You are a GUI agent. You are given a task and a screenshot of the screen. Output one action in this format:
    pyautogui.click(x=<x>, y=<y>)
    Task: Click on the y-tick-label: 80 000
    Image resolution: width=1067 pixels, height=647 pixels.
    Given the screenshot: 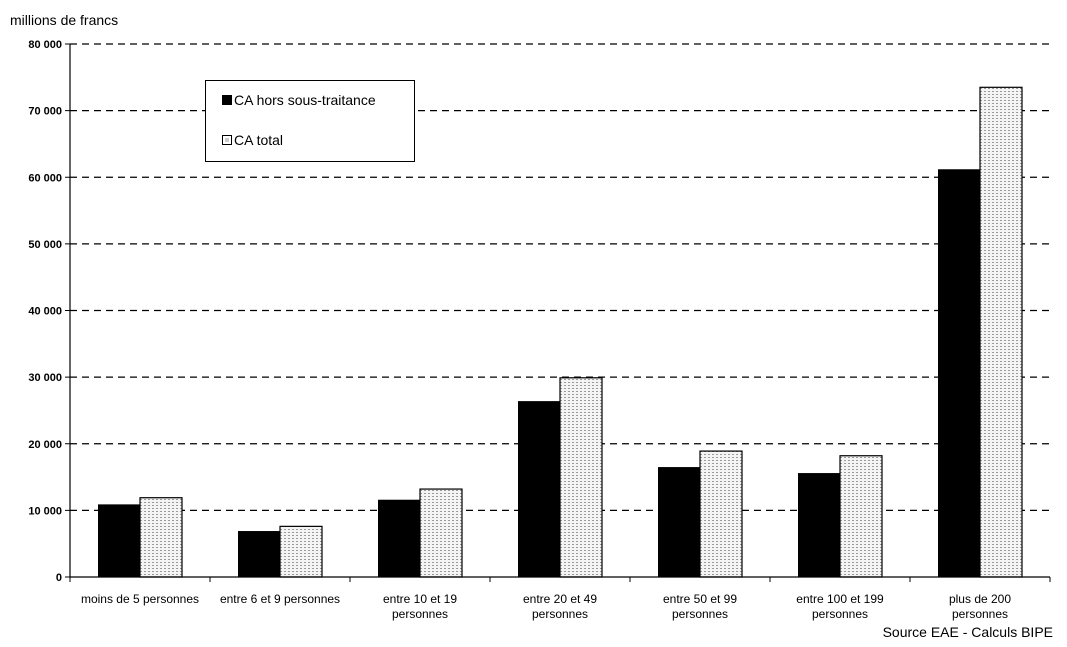 What is the action you would take?
    pyautogui.click(x=45, y=45)
    